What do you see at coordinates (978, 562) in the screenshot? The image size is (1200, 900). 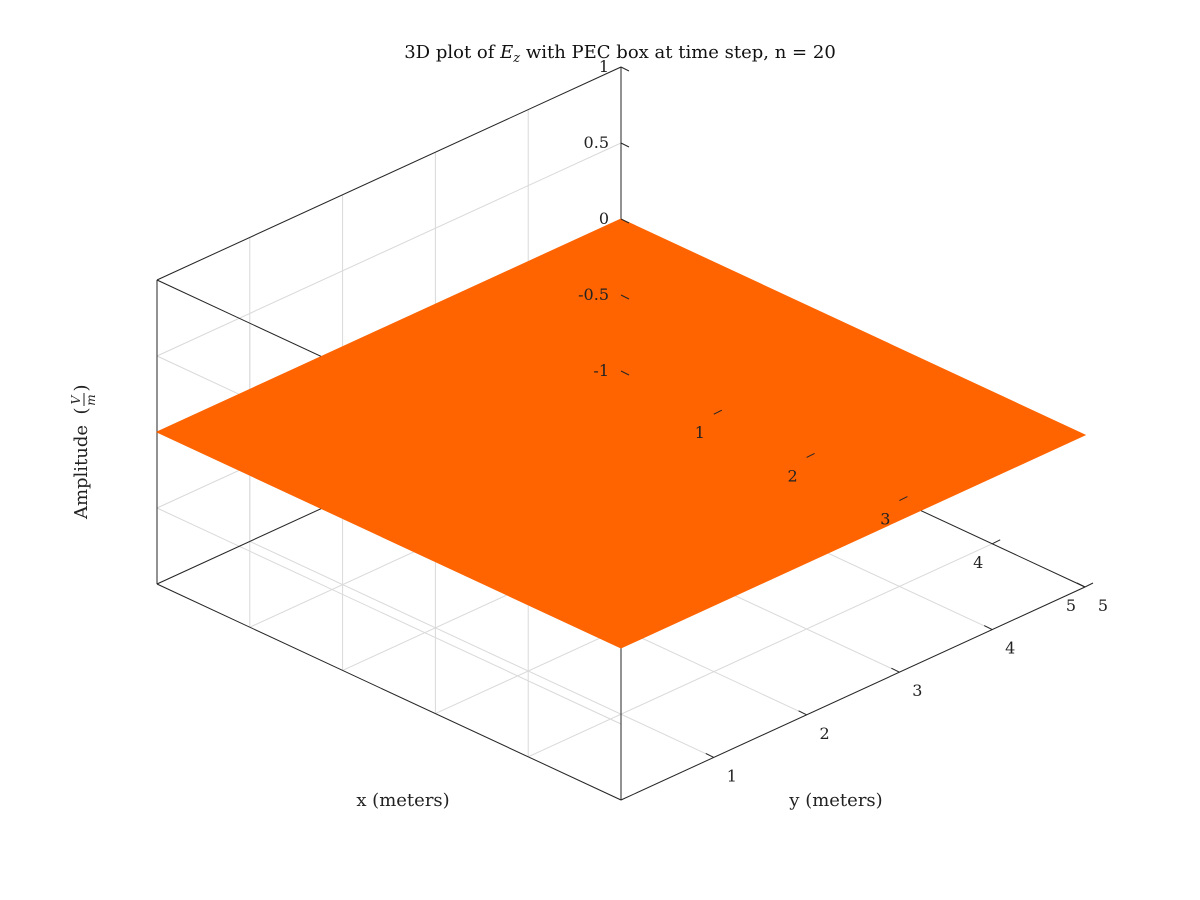 I see `x-tick-label: 4` at bounding box center [978, 562].